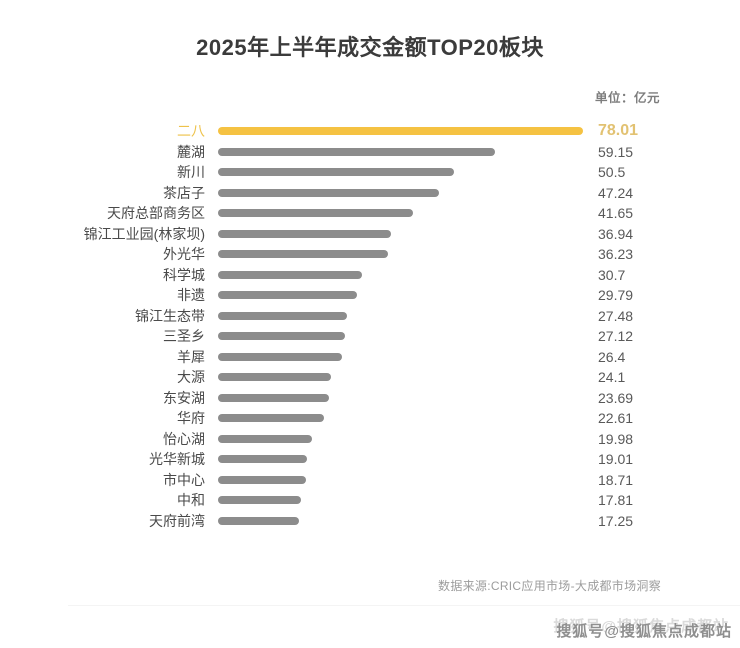 Image resolution: width=740 pixels, height=648 pixels. Describe the element at coordinates (184, 479) in the screenshot. I see `category-label: 市中心` at that location.